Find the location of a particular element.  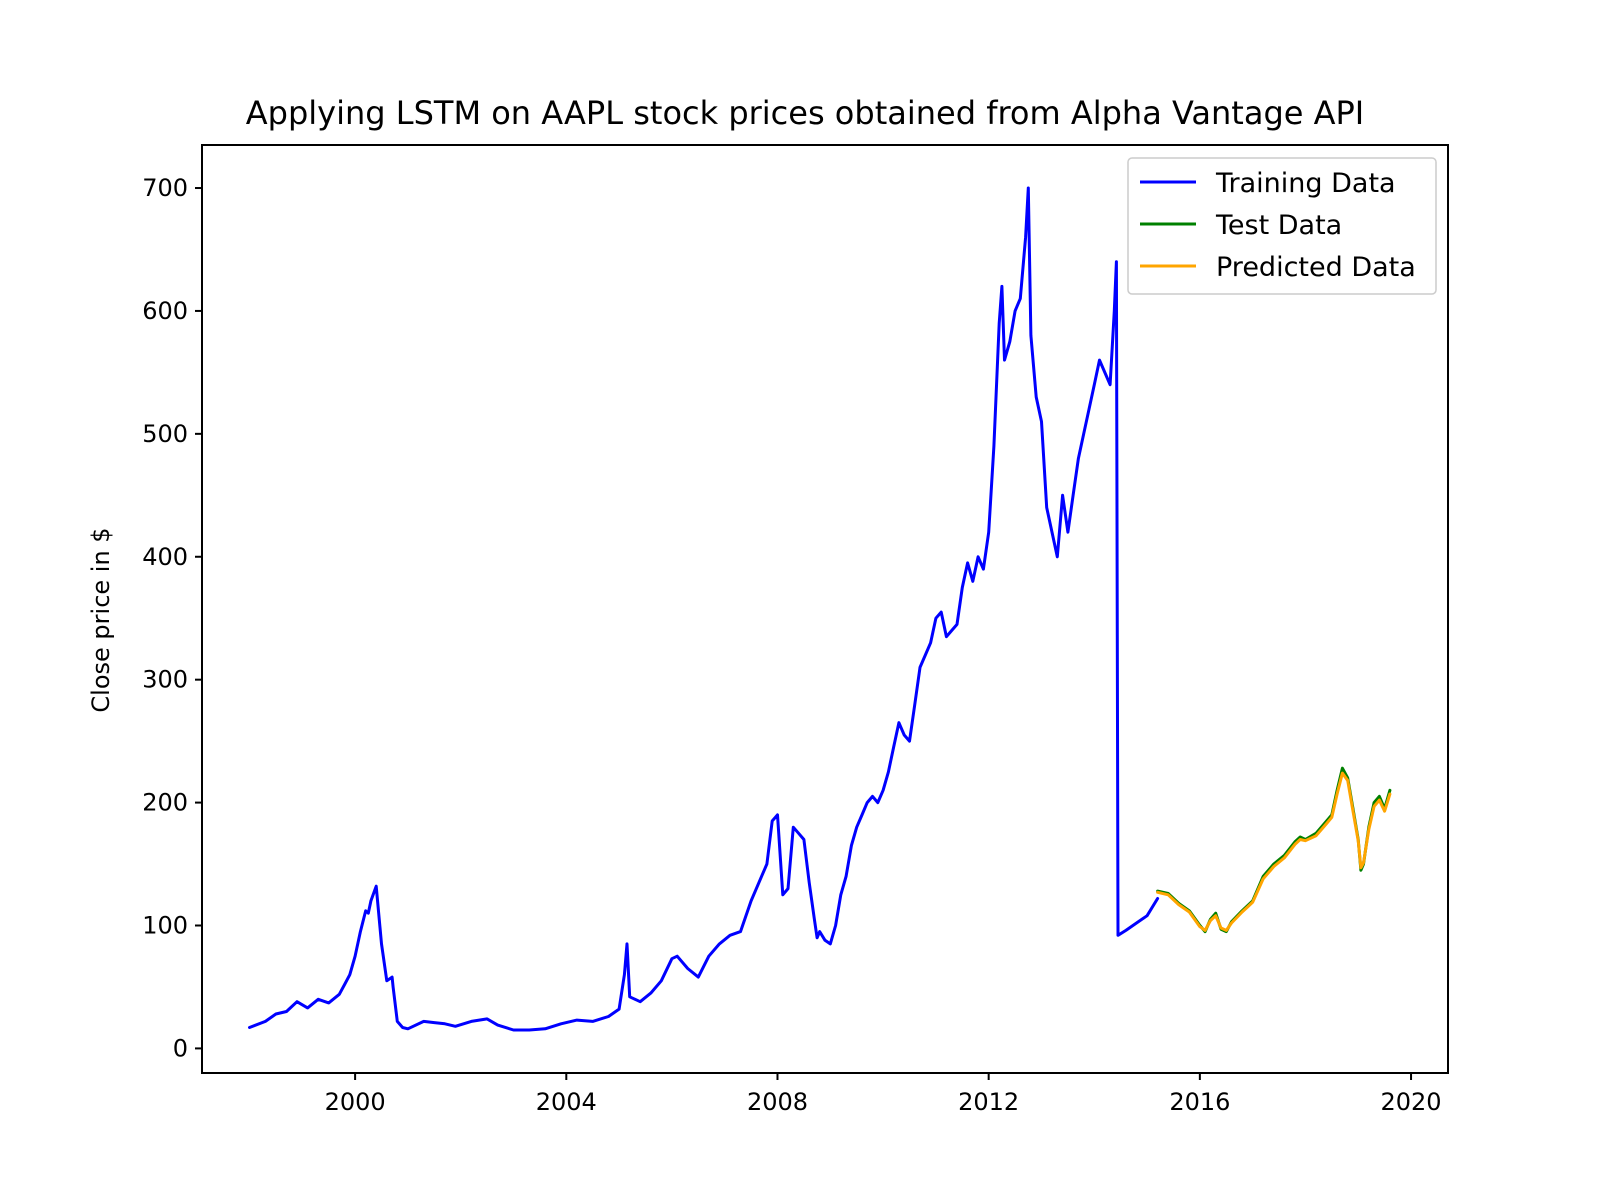

y-tick-label: 600 is located at coordinates (165, 311).